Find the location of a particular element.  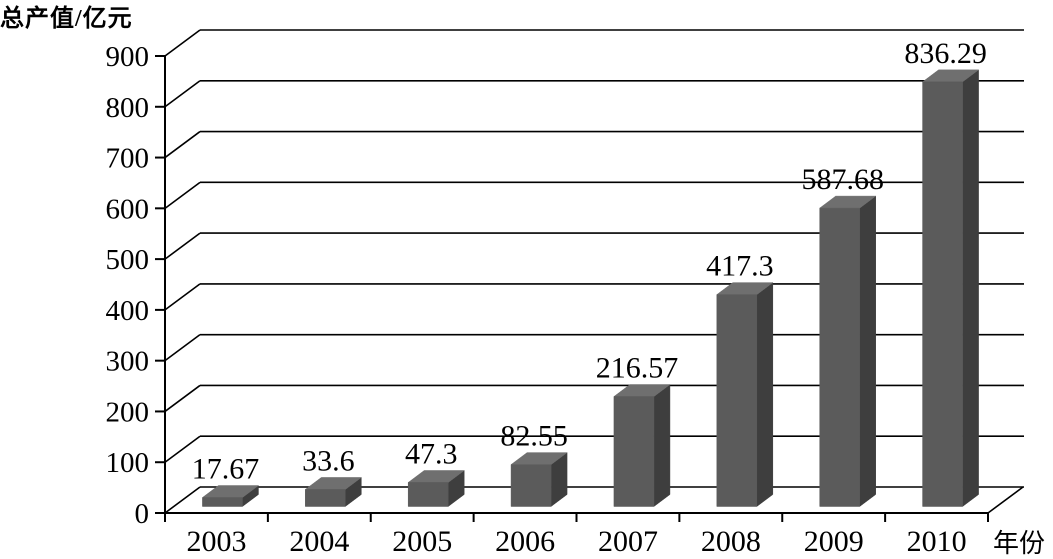

x-tick-label-2010: 2010 is located at coordinates (937, 541).